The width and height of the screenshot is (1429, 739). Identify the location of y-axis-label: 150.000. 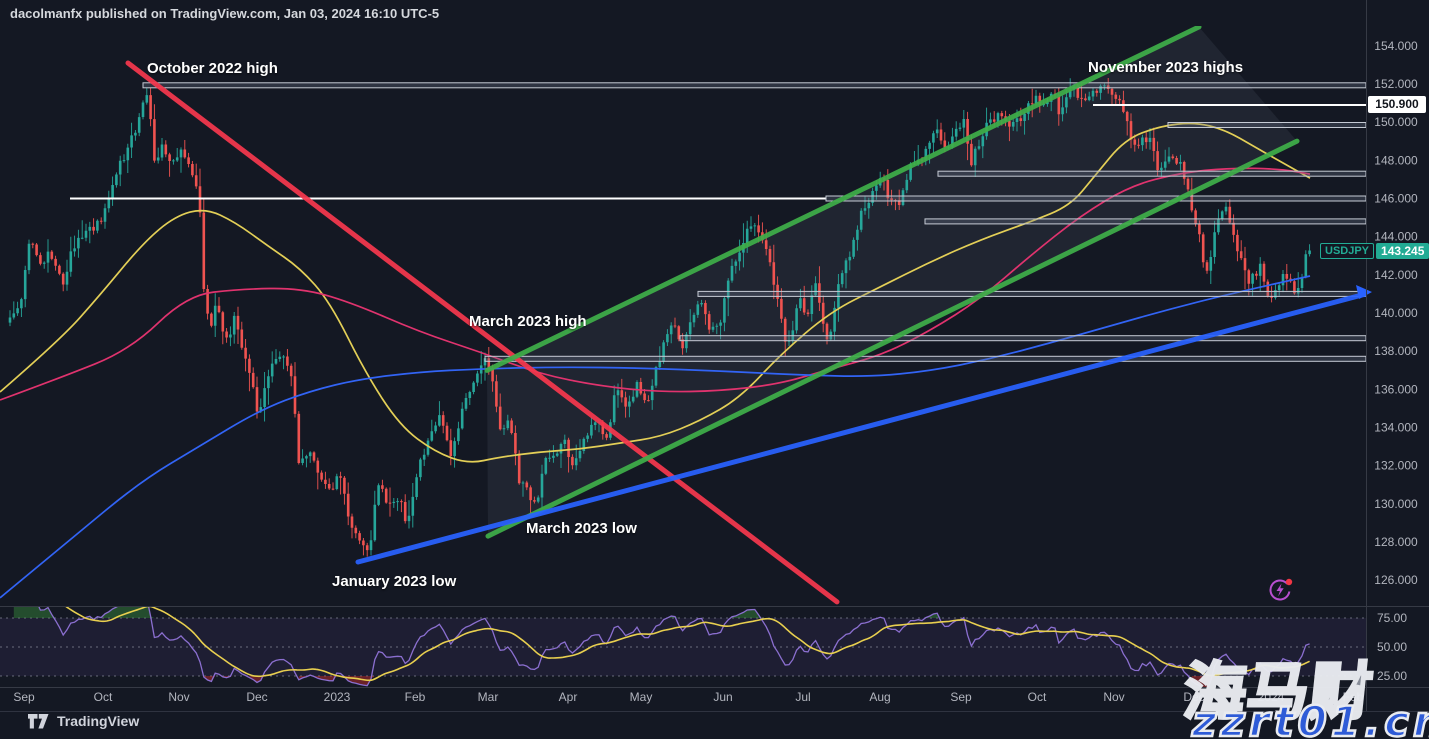
(1396, 122).